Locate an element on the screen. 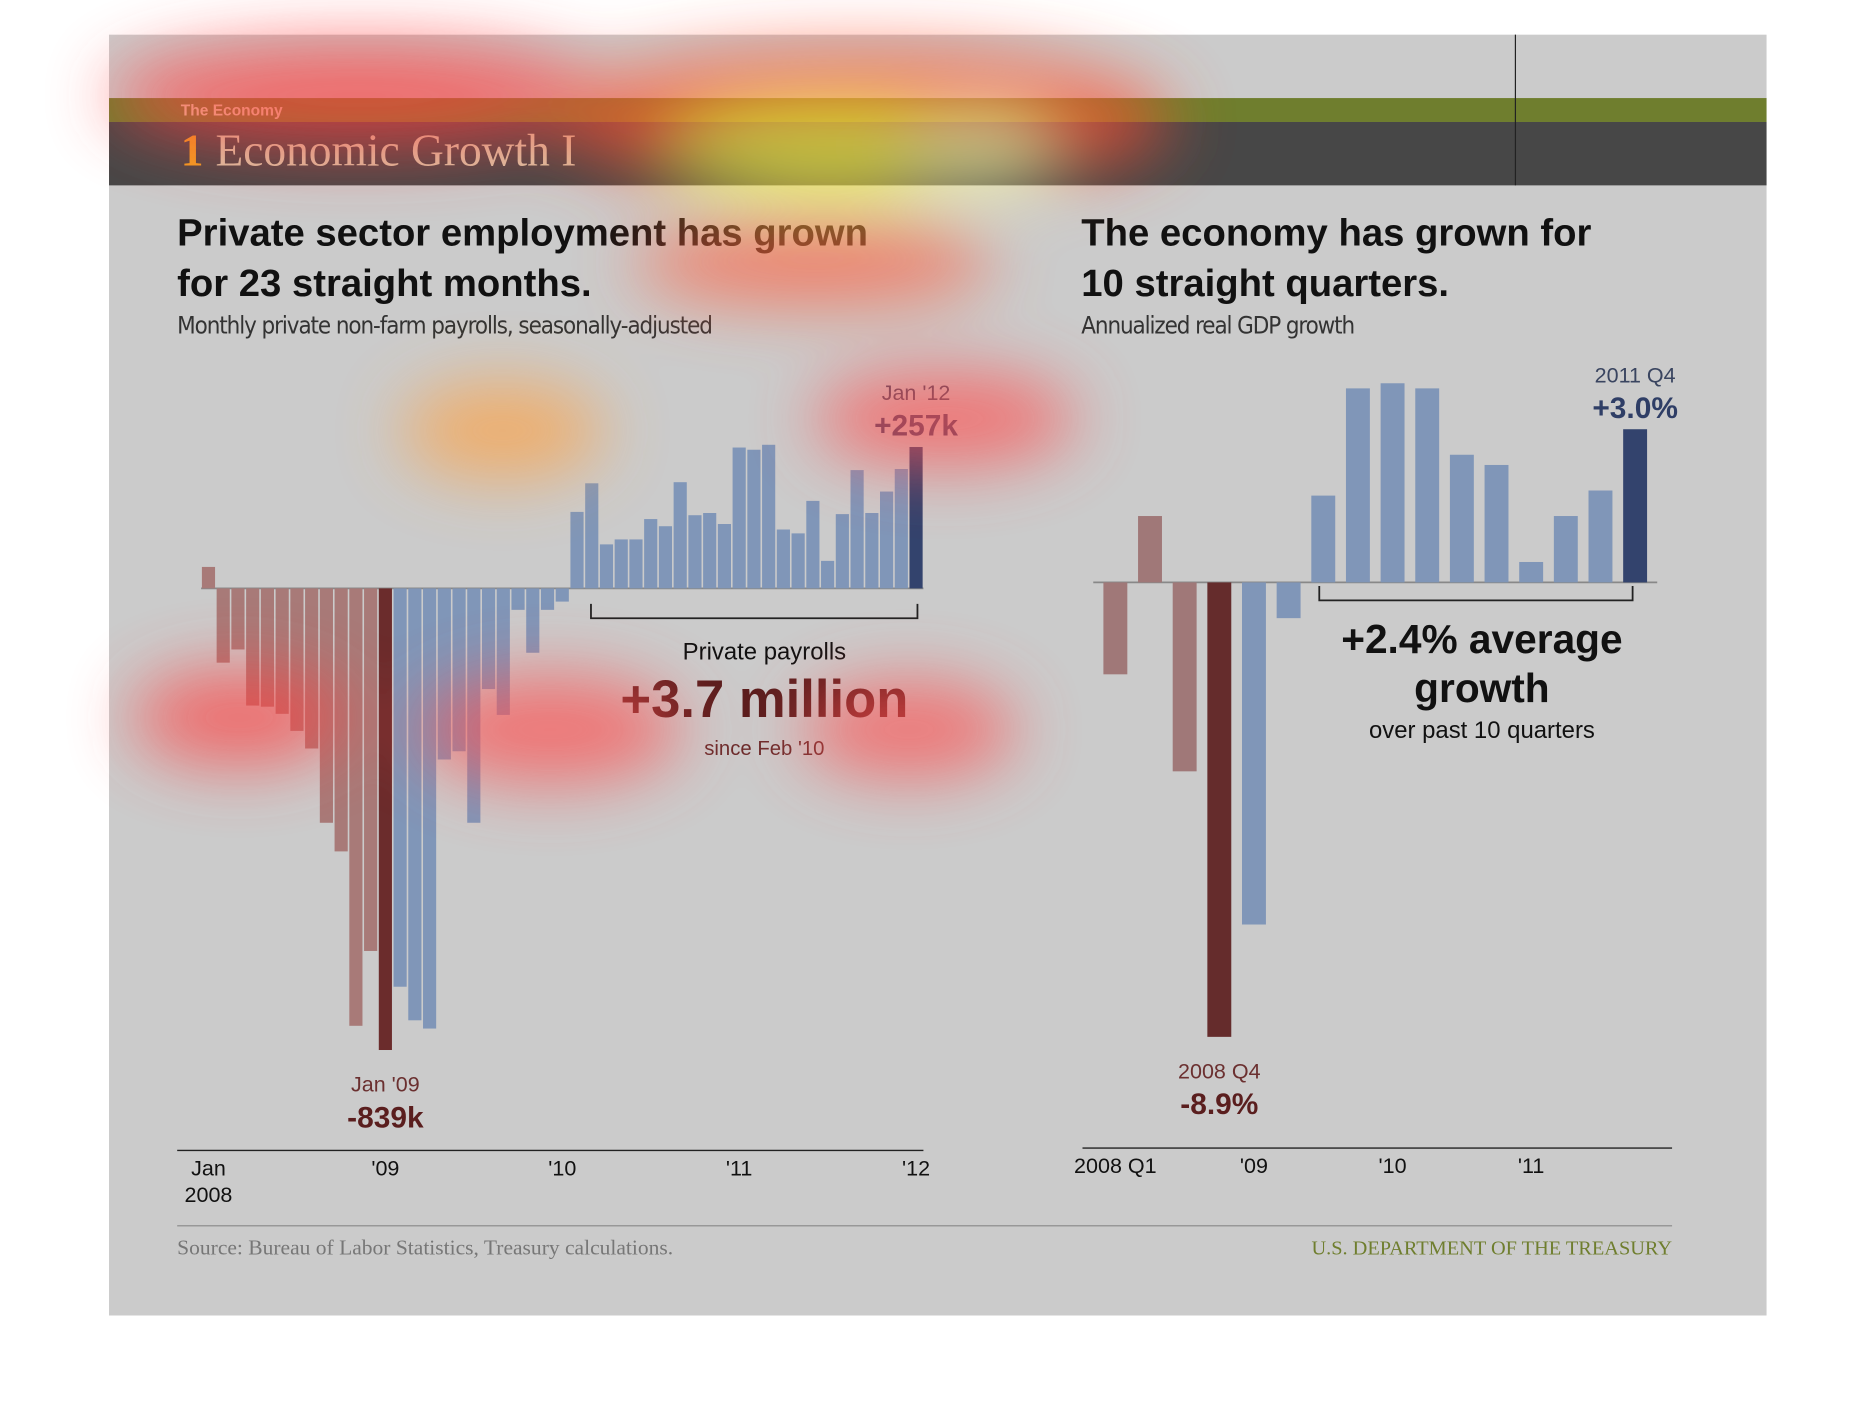  value-label: +257k is located at coordinates (916, 426).